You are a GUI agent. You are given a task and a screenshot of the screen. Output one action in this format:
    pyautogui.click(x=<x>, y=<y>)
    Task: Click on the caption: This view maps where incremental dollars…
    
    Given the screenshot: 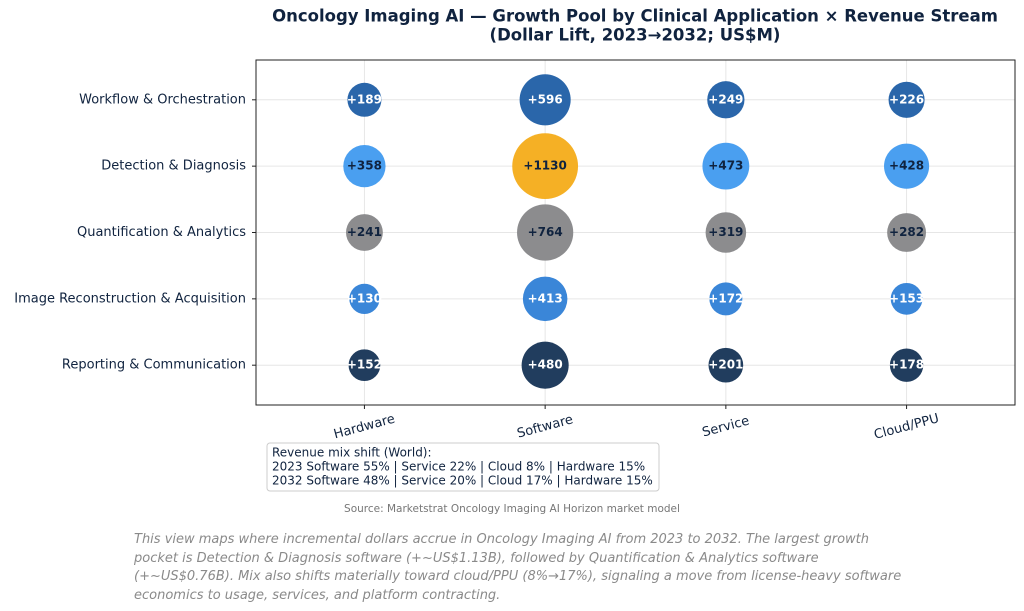 What is the action you would take?
    pyautogui.click(x=518, y=567)
    